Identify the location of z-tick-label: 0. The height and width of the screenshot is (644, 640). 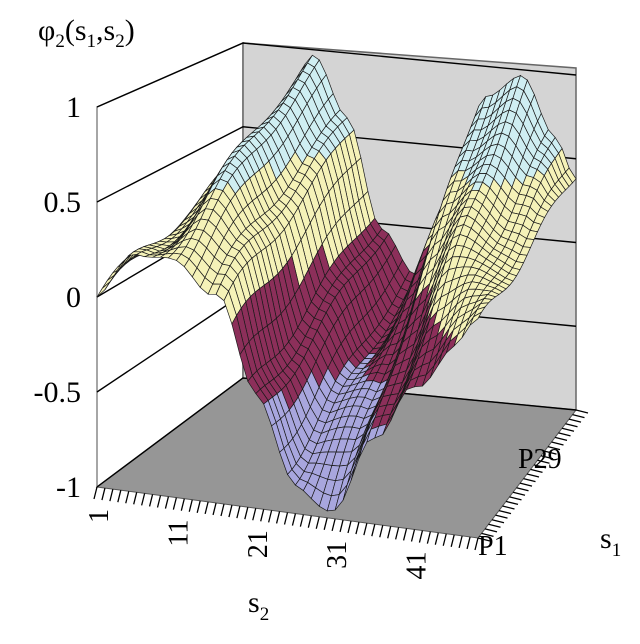
(73, 297).